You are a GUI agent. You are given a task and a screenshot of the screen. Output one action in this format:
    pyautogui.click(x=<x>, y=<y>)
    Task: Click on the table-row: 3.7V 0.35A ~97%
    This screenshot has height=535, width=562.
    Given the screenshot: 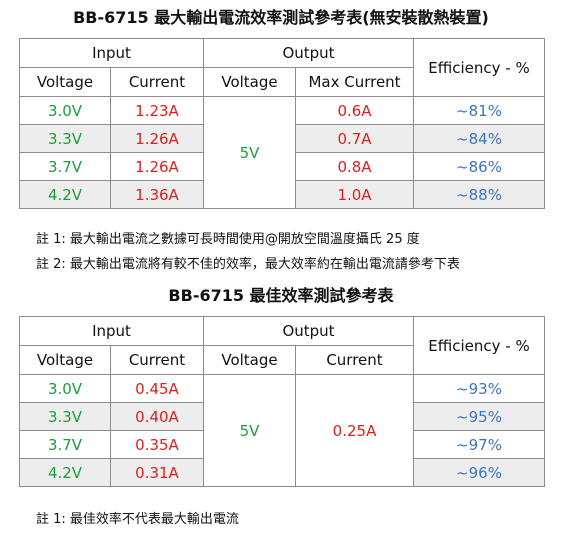 What is the action you would take?
    pyautogui.click(x=282, y=444)
    